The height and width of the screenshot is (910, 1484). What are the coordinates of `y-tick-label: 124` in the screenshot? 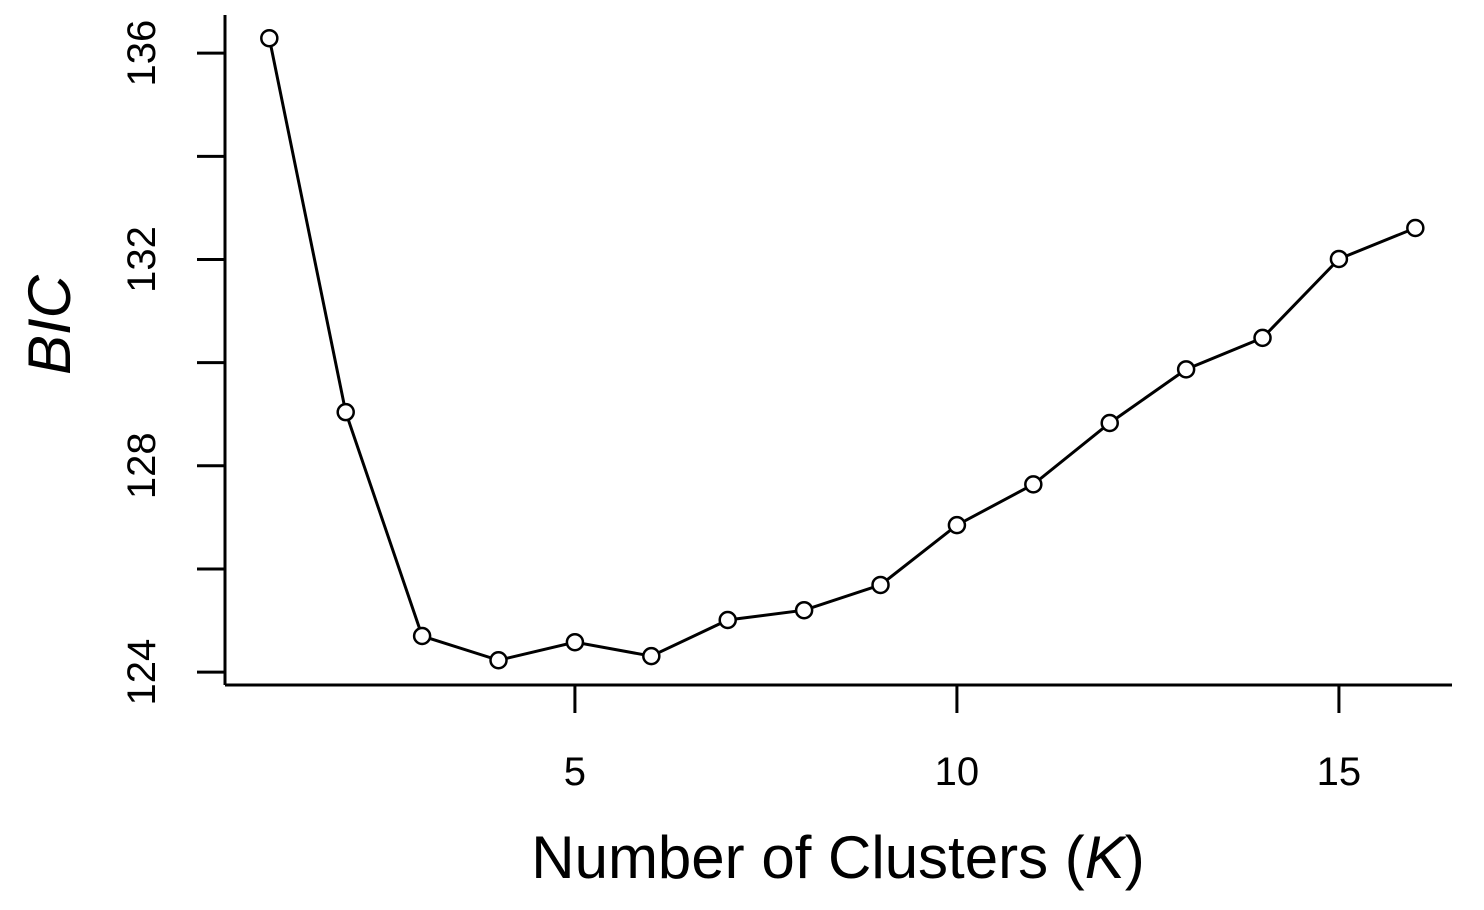 It's located at (142, 672).